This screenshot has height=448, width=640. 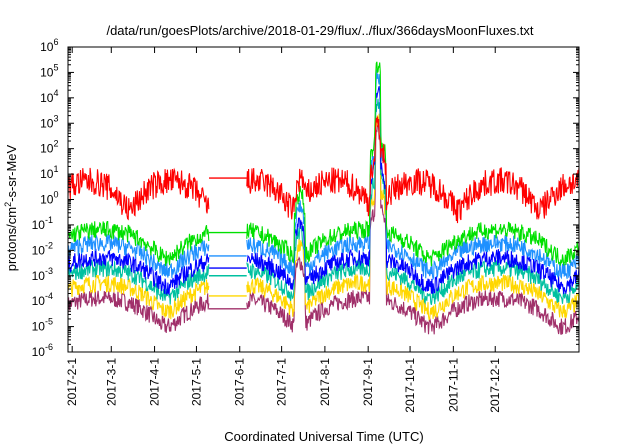 What do you see at coordinates (72, 382) in the screenshot?
I see `x-tick-label: 2017-2-1` at bounding box center [72, 382].